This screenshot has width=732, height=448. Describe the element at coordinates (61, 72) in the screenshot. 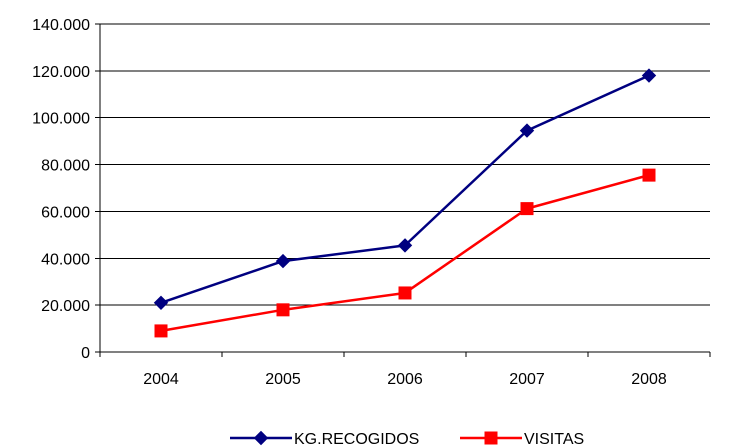

I see `y-tick-label: 120.000` at that location.